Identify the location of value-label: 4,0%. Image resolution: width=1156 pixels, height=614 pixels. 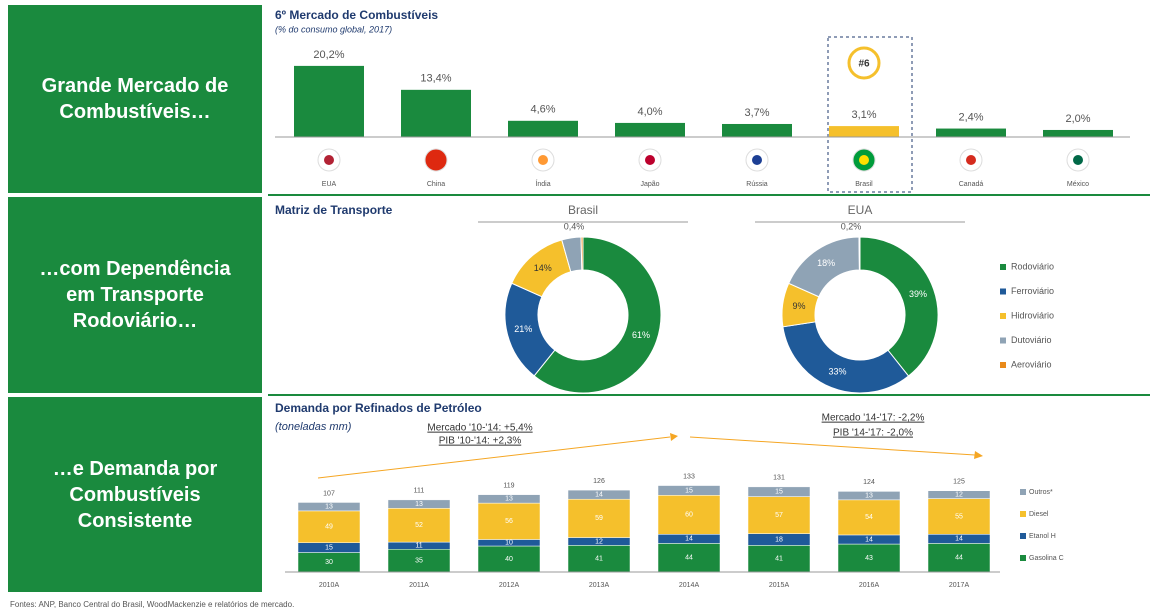
(649, 112).